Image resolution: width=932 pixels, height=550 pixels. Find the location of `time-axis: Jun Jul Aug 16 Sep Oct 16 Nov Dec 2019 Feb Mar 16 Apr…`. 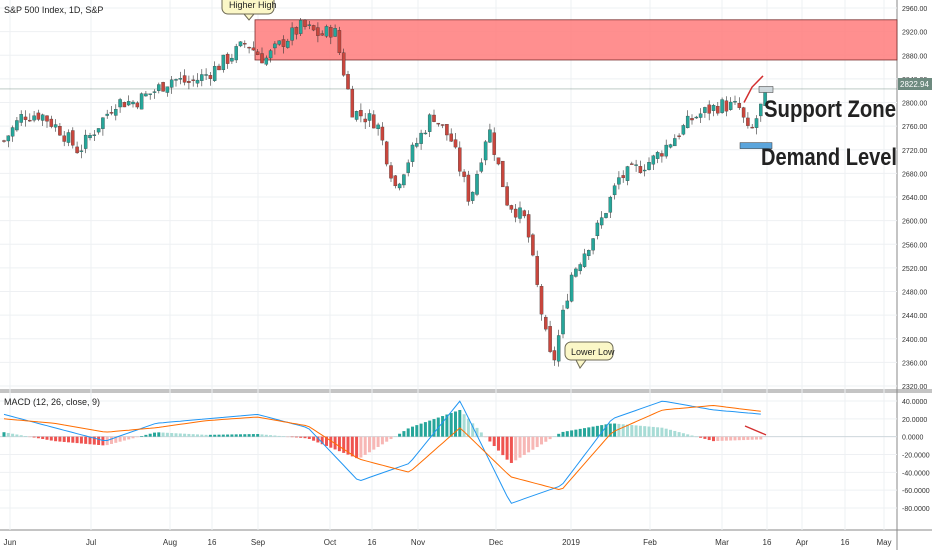

time-axis: Jun Jul Aug 16 Sep Oct 16 Nov Dec 2019 Feb Mar 16 Apr… is located at coordinates (448, 542).